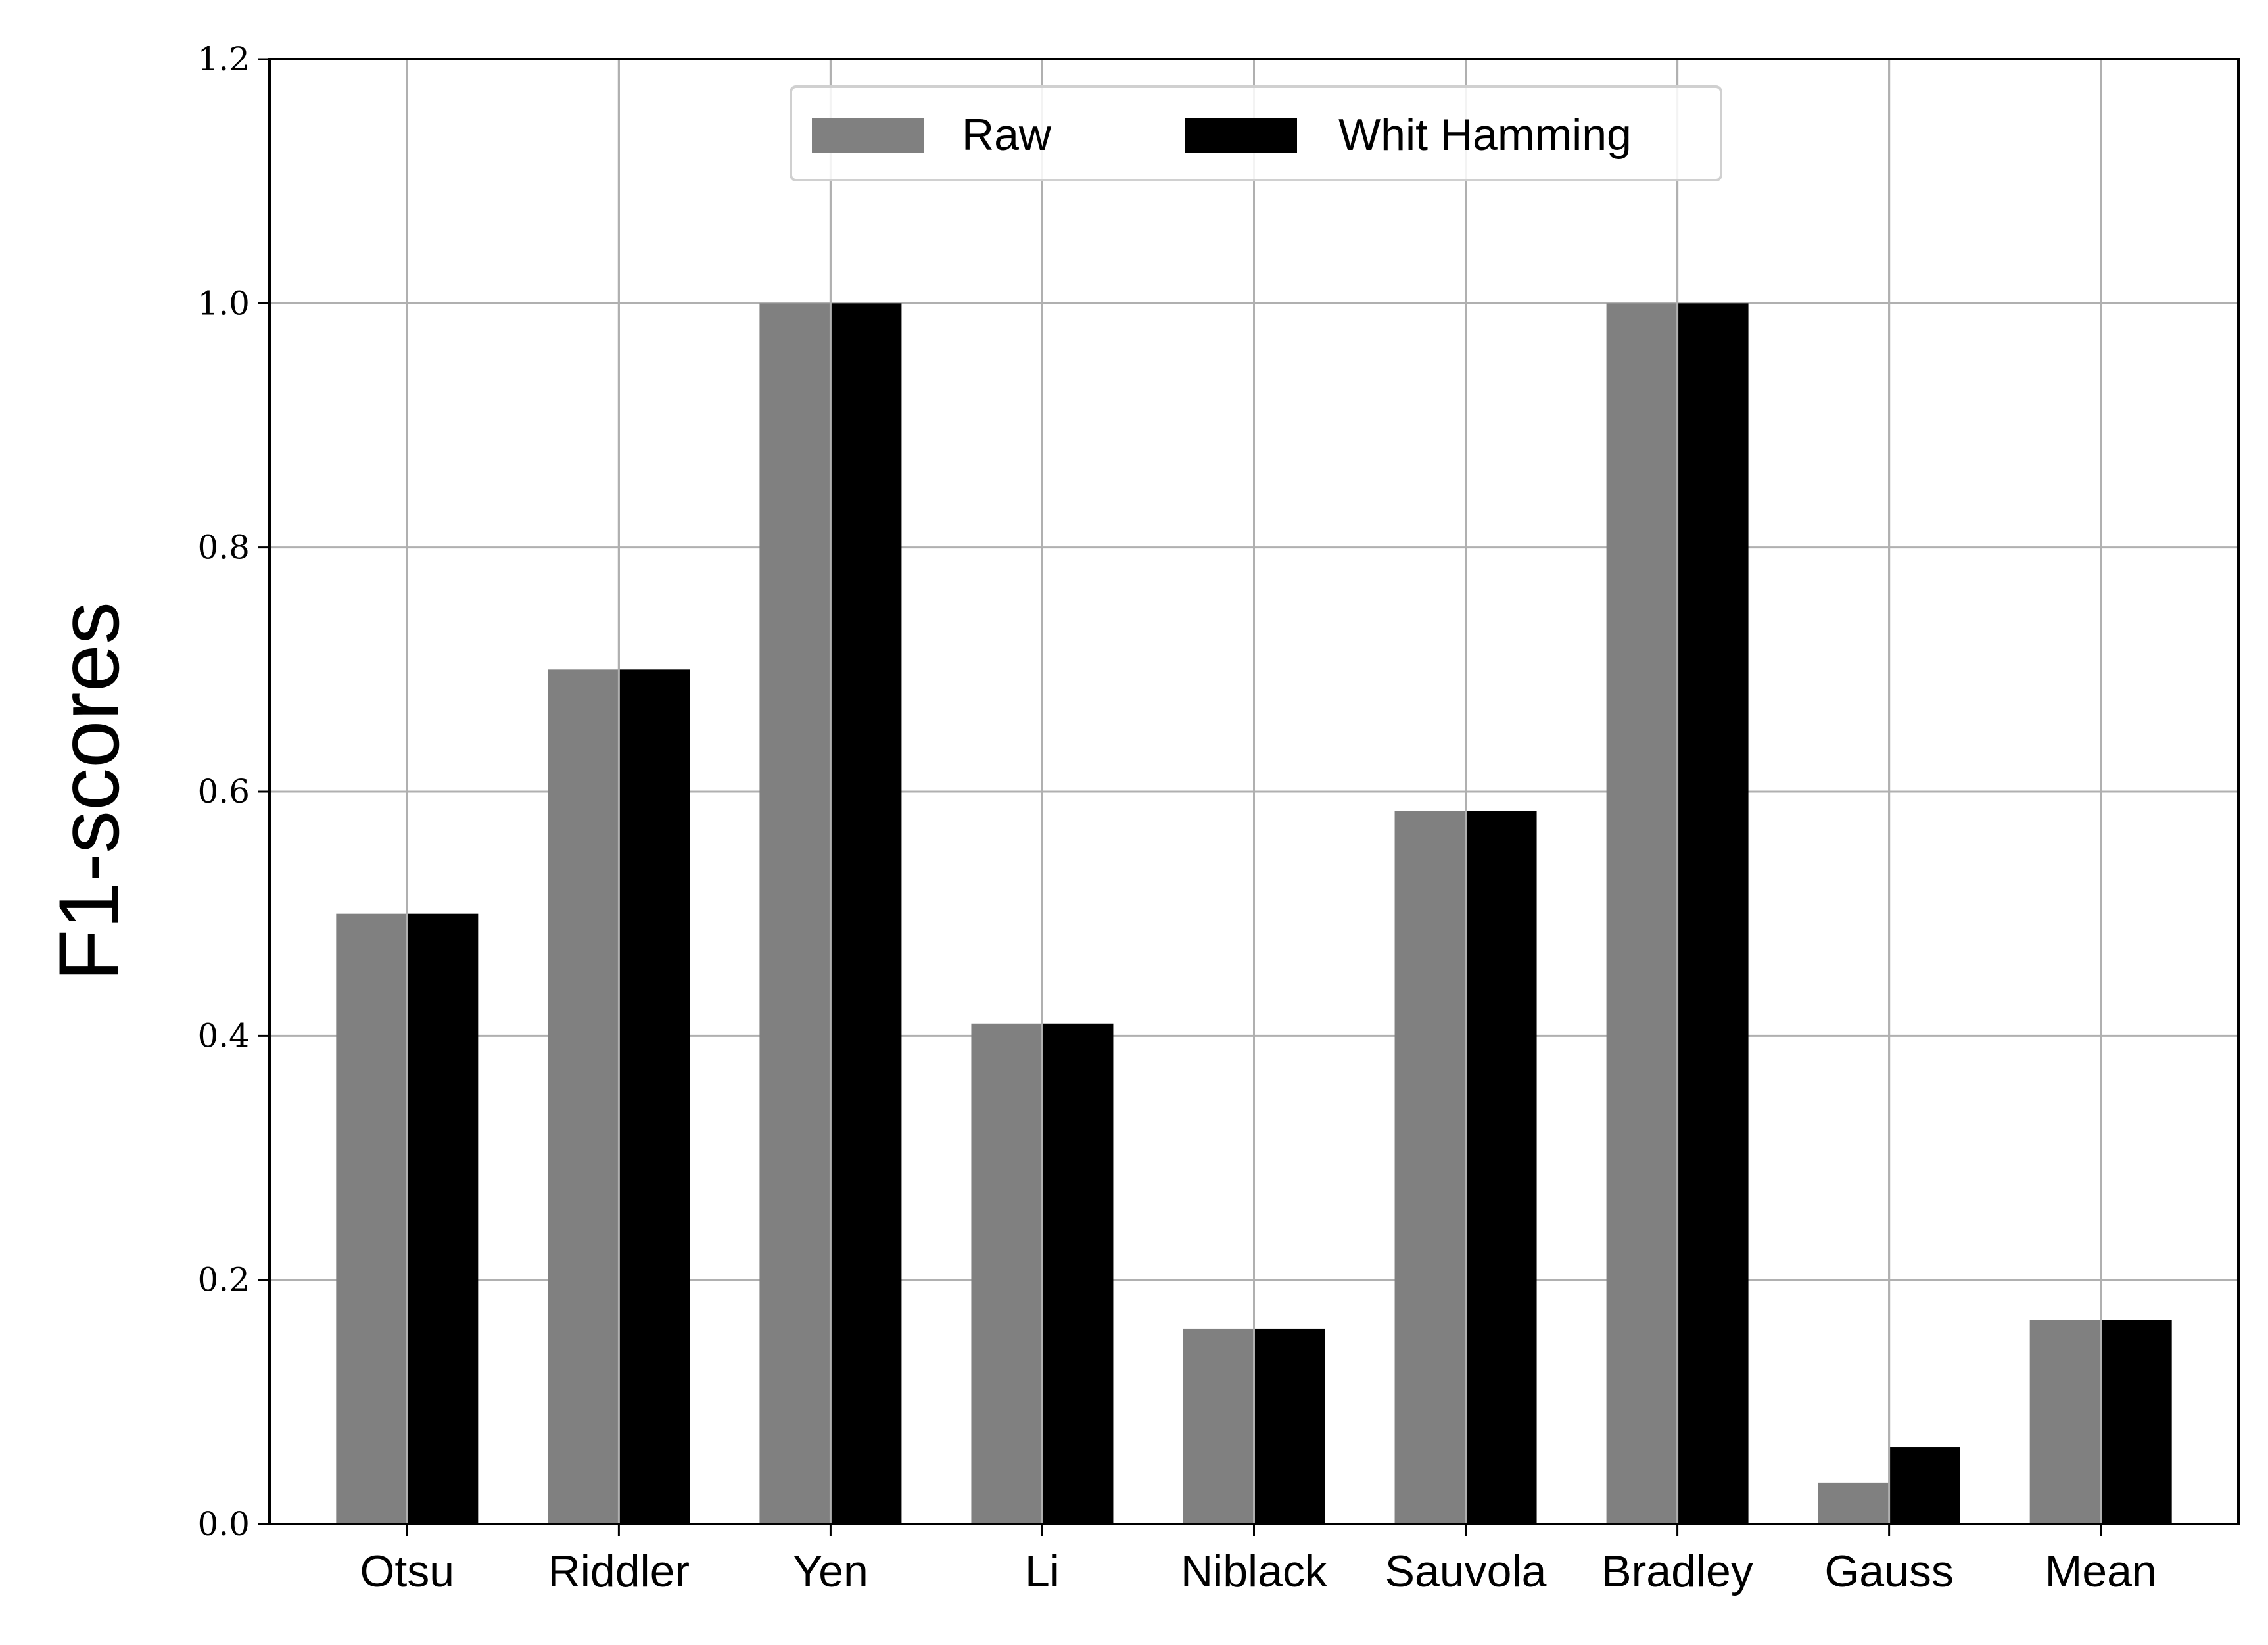  What do you see at coordinates (830, 1571) in the screenshot?
I see `x-tick-label: Yen` at bounding box center [830, 1571].